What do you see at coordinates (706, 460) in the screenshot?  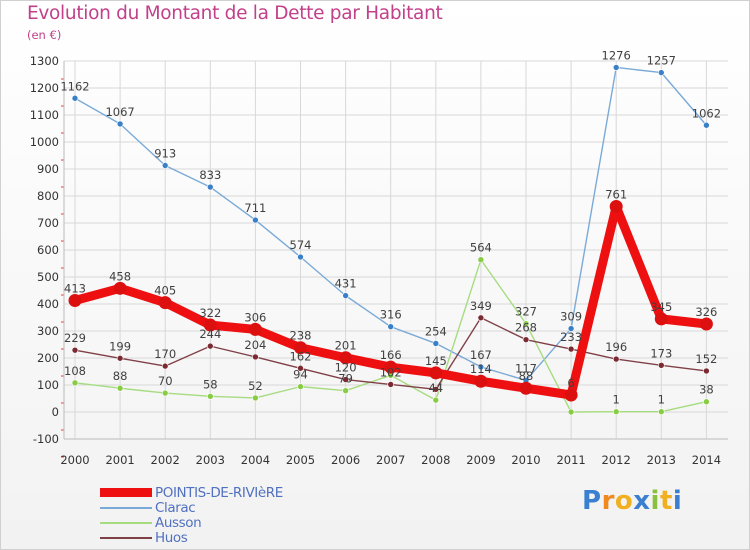 I see `x-tick-label: 2014` at bounding box center [706, 460].